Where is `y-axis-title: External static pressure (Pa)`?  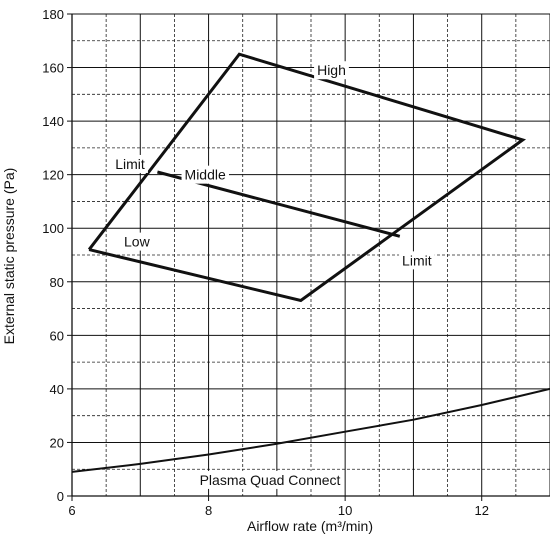 y-axis-title: External static pressure (Pa) is located at coordinates (9, 256).